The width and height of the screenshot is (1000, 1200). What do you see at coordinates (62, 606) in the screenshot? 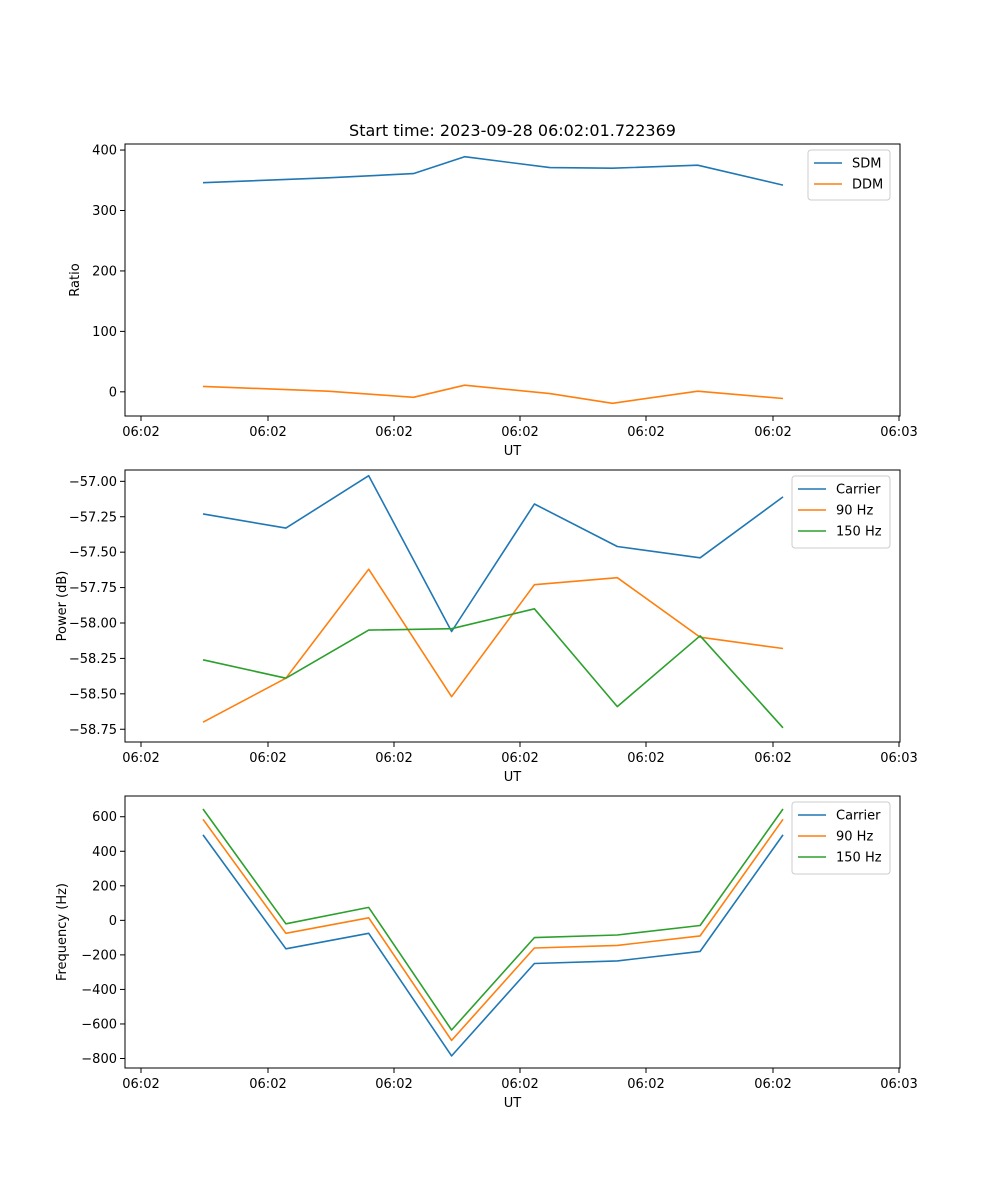
I see `y-axis-label: Power (dB)` at bounding box center [62, 606].